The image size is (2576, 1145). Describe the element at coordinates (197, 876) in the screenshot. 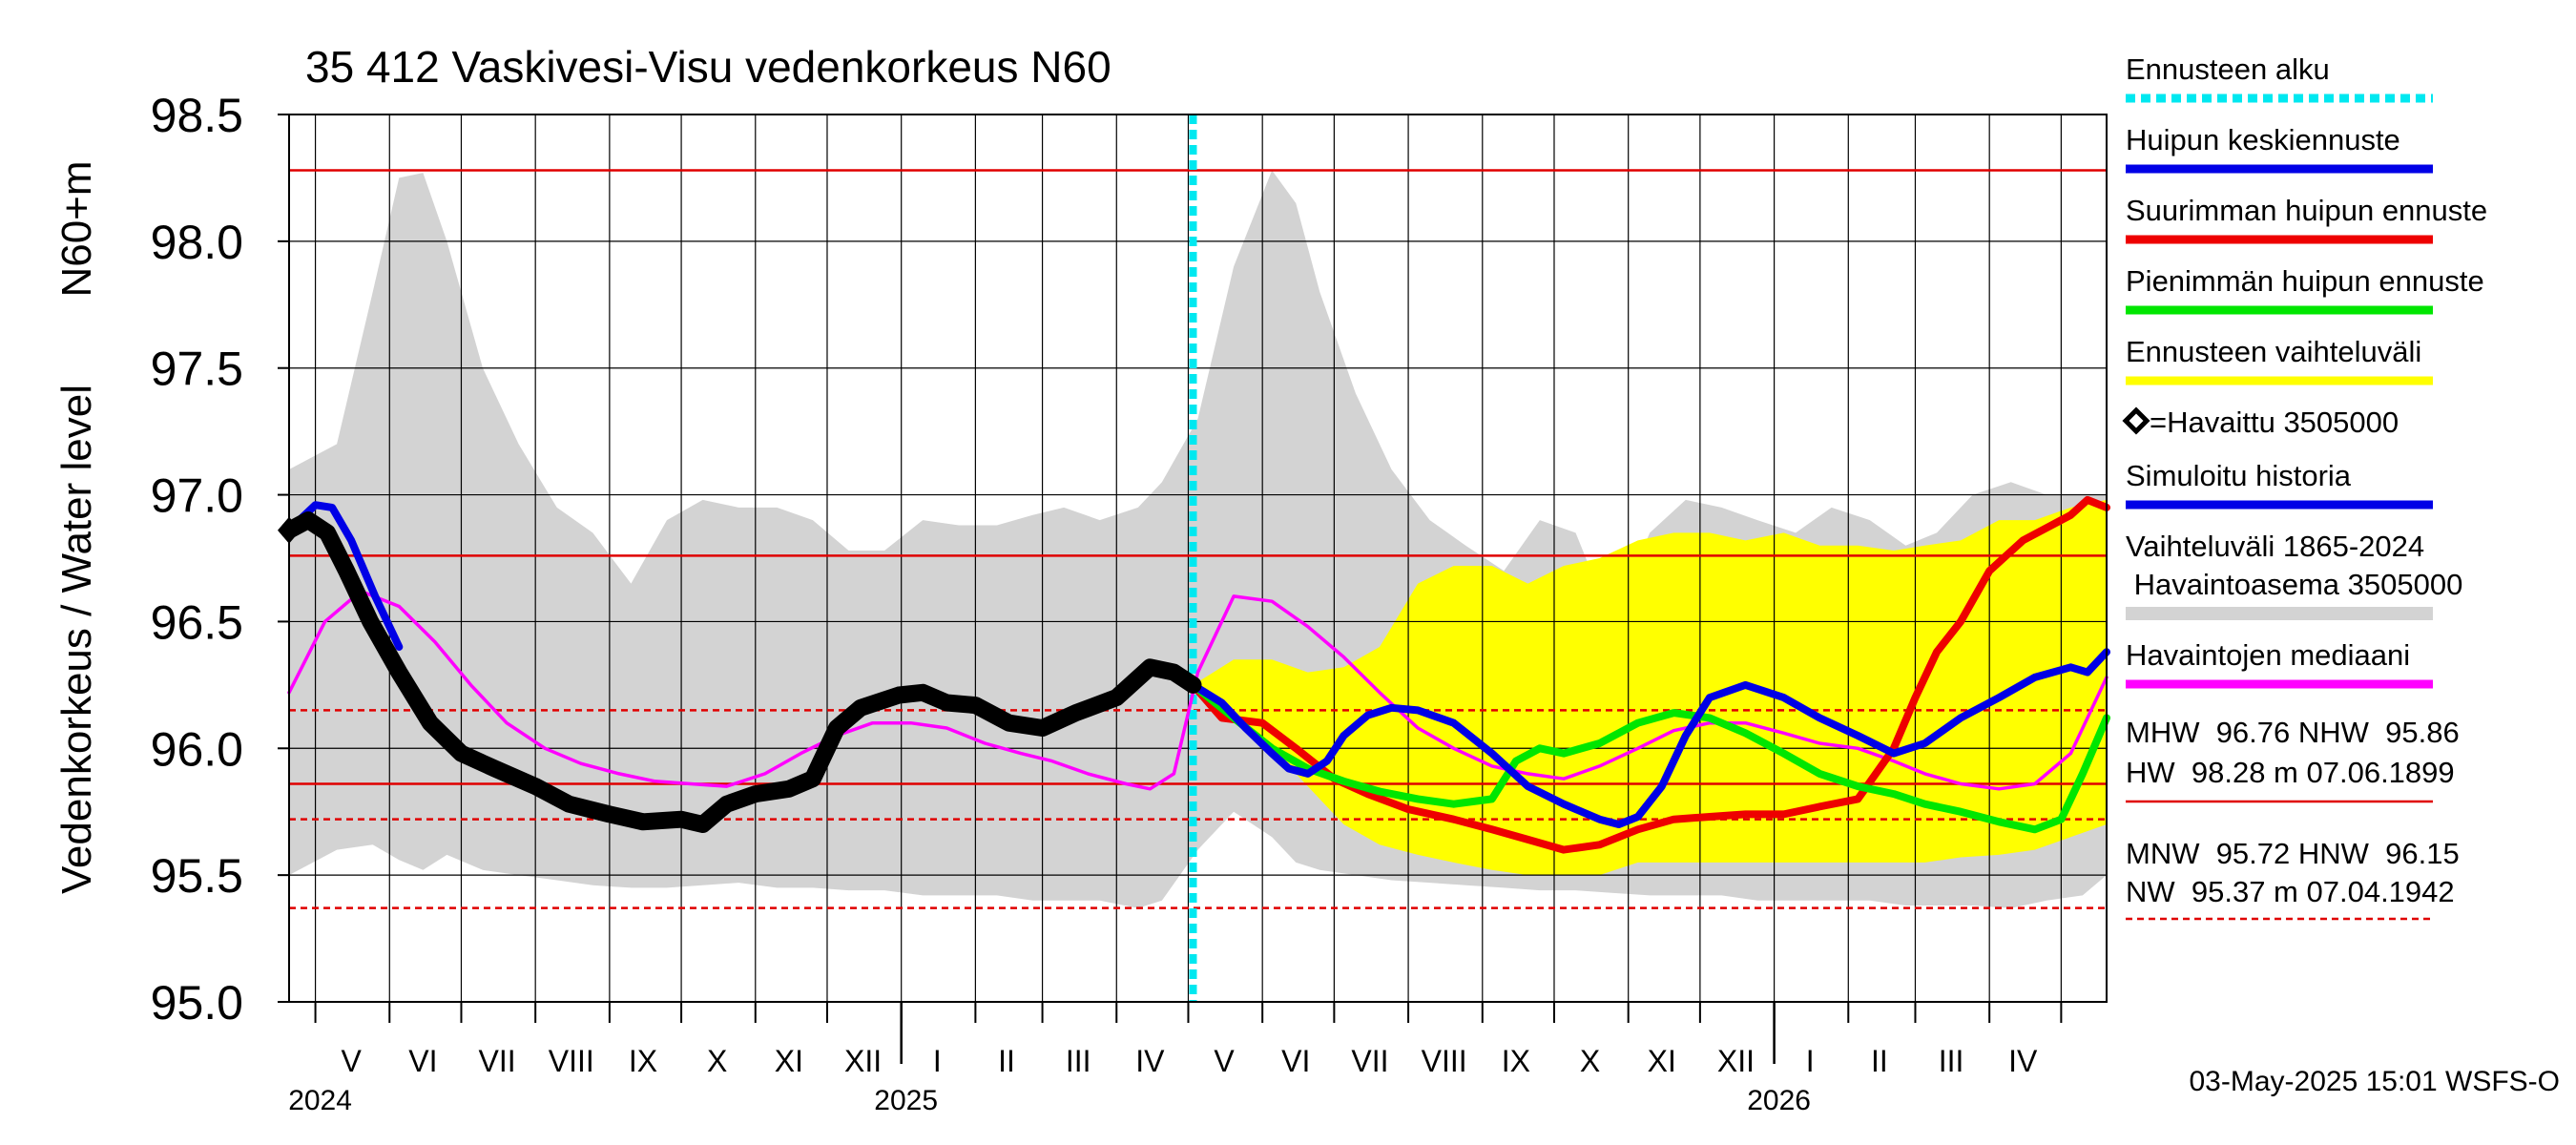

I see `y-tick-label: 95.5` at that location.